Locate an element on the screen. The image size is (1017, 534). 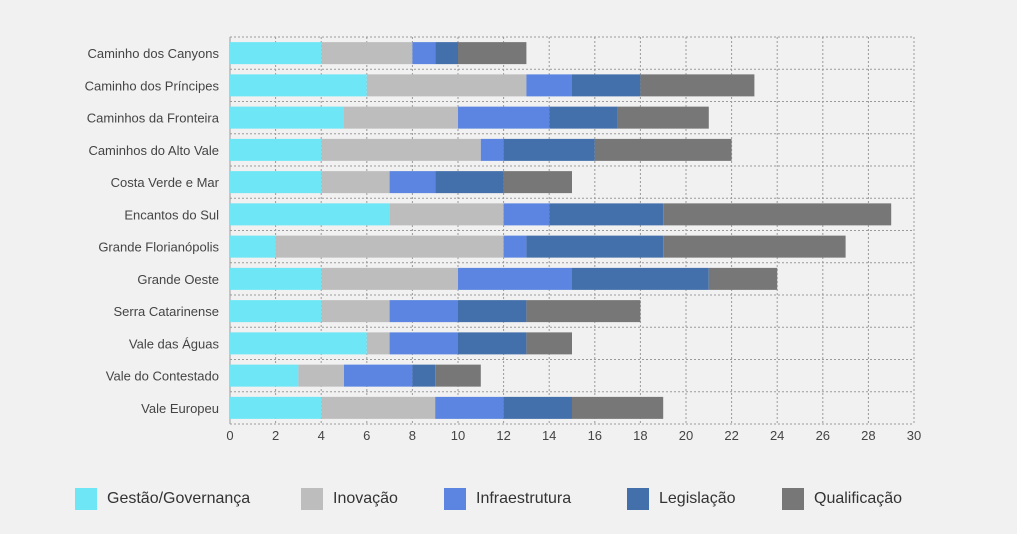
category-label: Encantos do Sul is located at coordinates (171, 214).